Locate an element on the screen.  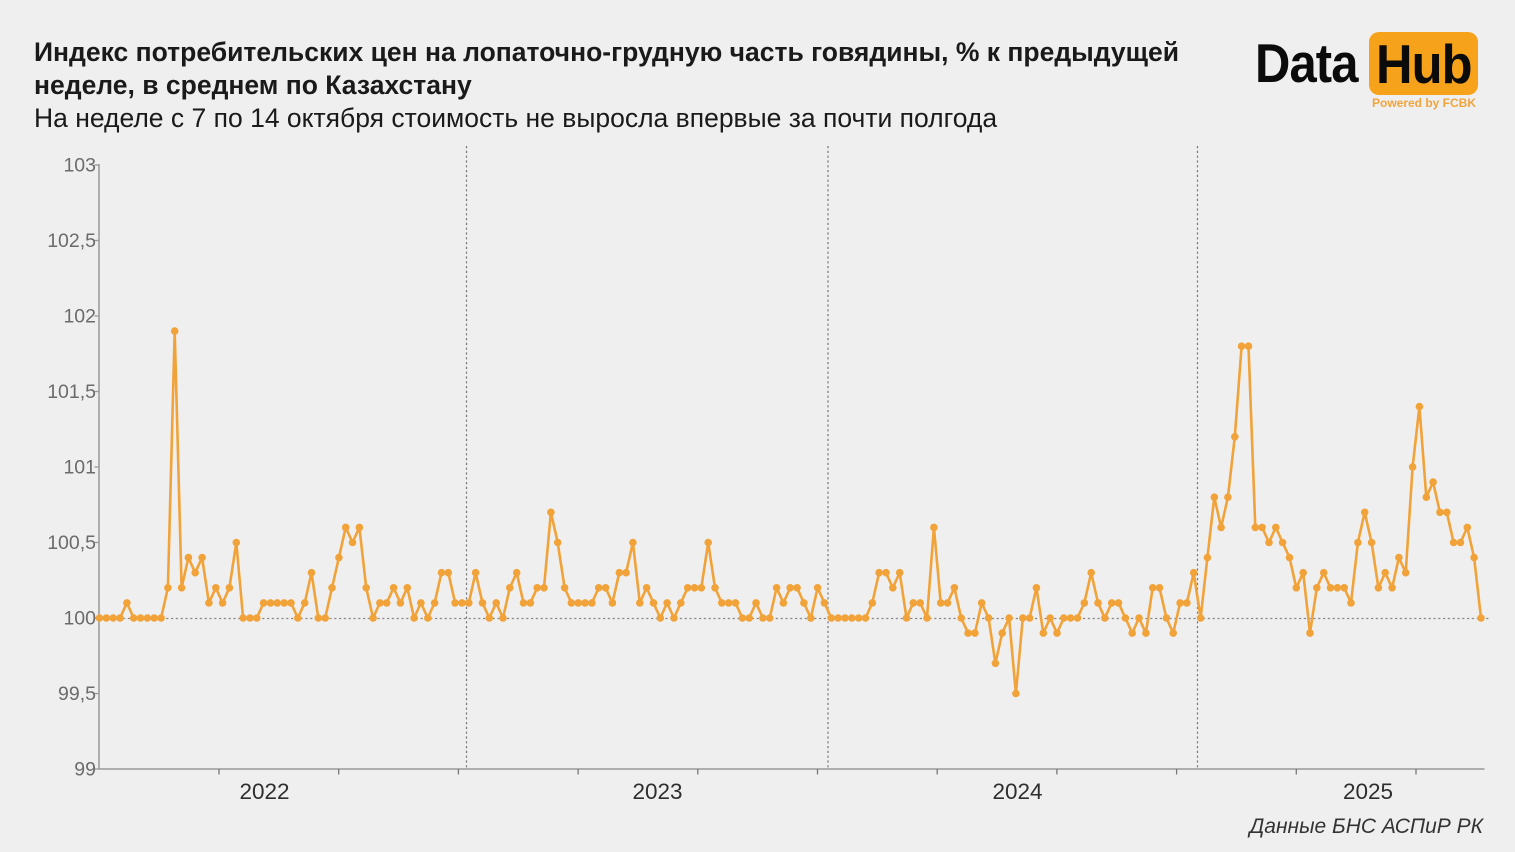
svg-text: 101,5 is located at coordinates (71, 392).